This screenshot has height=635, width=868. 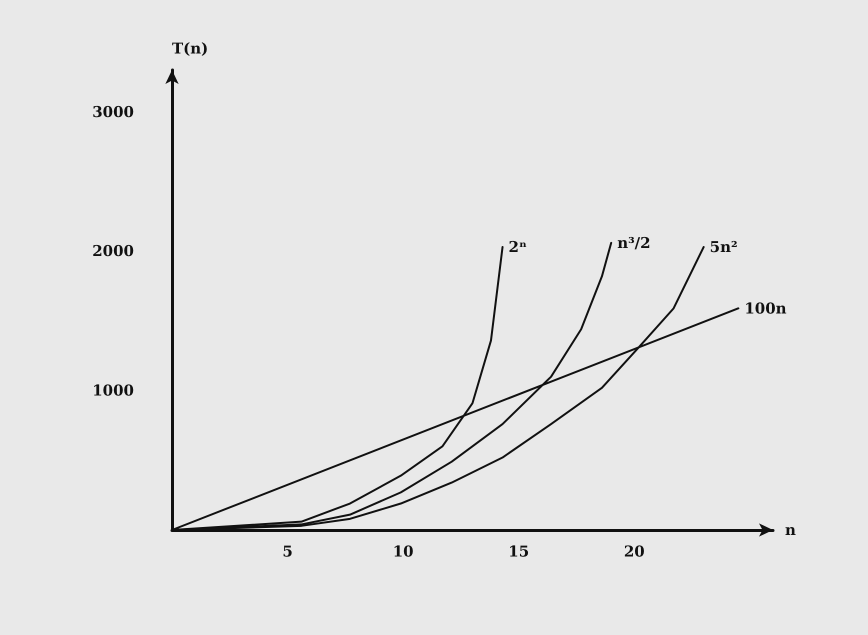 What do you see at coordinates (765, 308) in the screenshot?
I see `series-label: 100n` at bounding box center [765, 308].